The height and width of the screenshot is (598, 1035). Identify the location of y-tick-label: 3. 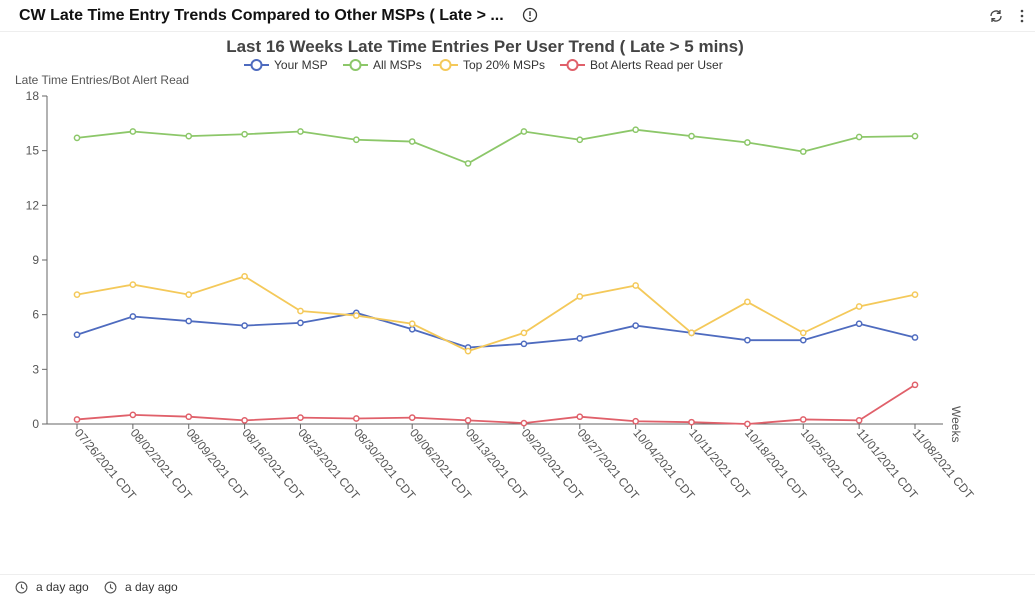
(35, 369).